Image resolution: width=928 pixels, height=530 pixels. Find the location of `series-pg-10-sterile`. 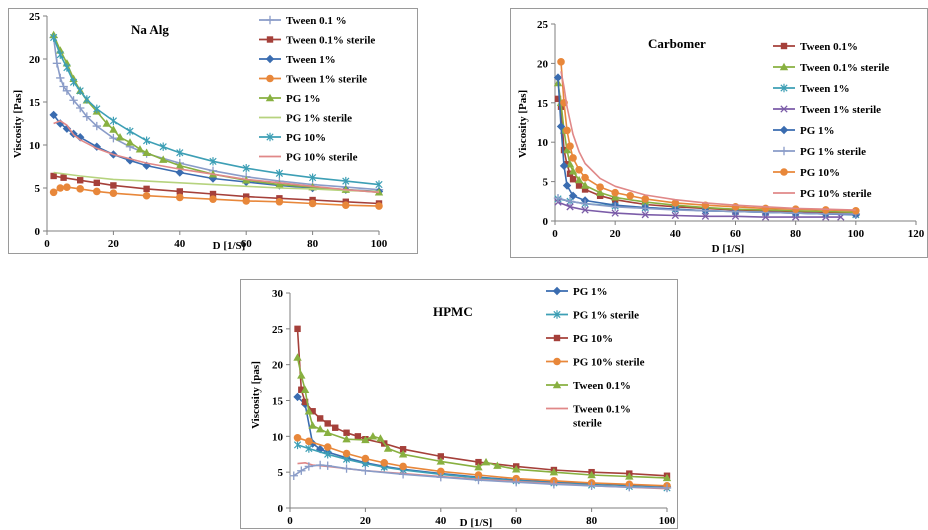

series-pg-10-sterile is located at coordinates (708, 141).